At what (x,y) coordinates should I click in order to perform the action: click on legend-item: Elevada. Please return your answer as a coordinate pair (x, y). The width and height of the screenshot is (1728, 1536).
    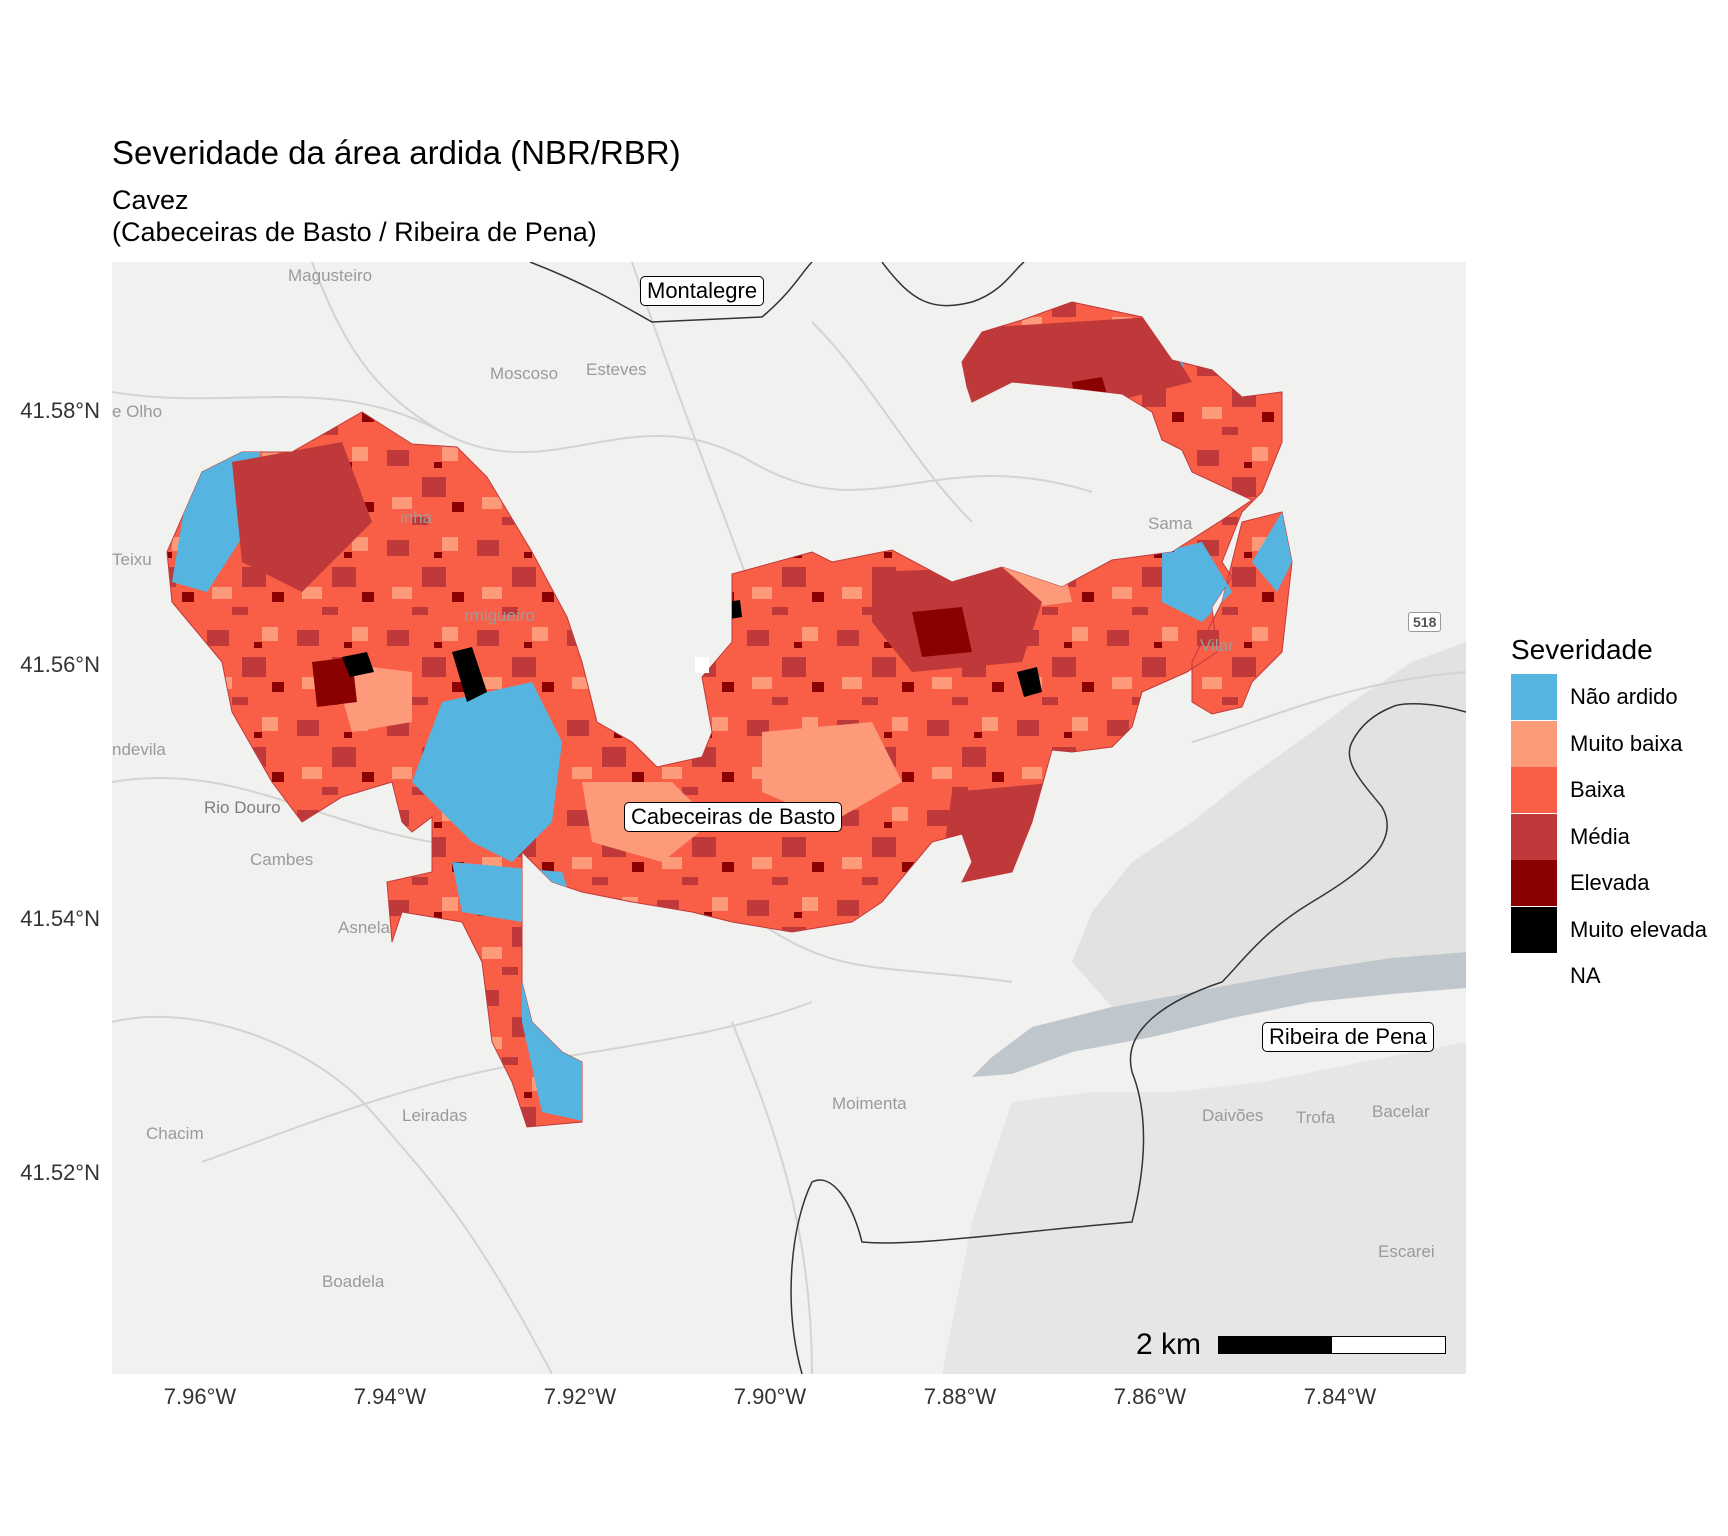
    Looking at the image, I should click on (1580, 883).